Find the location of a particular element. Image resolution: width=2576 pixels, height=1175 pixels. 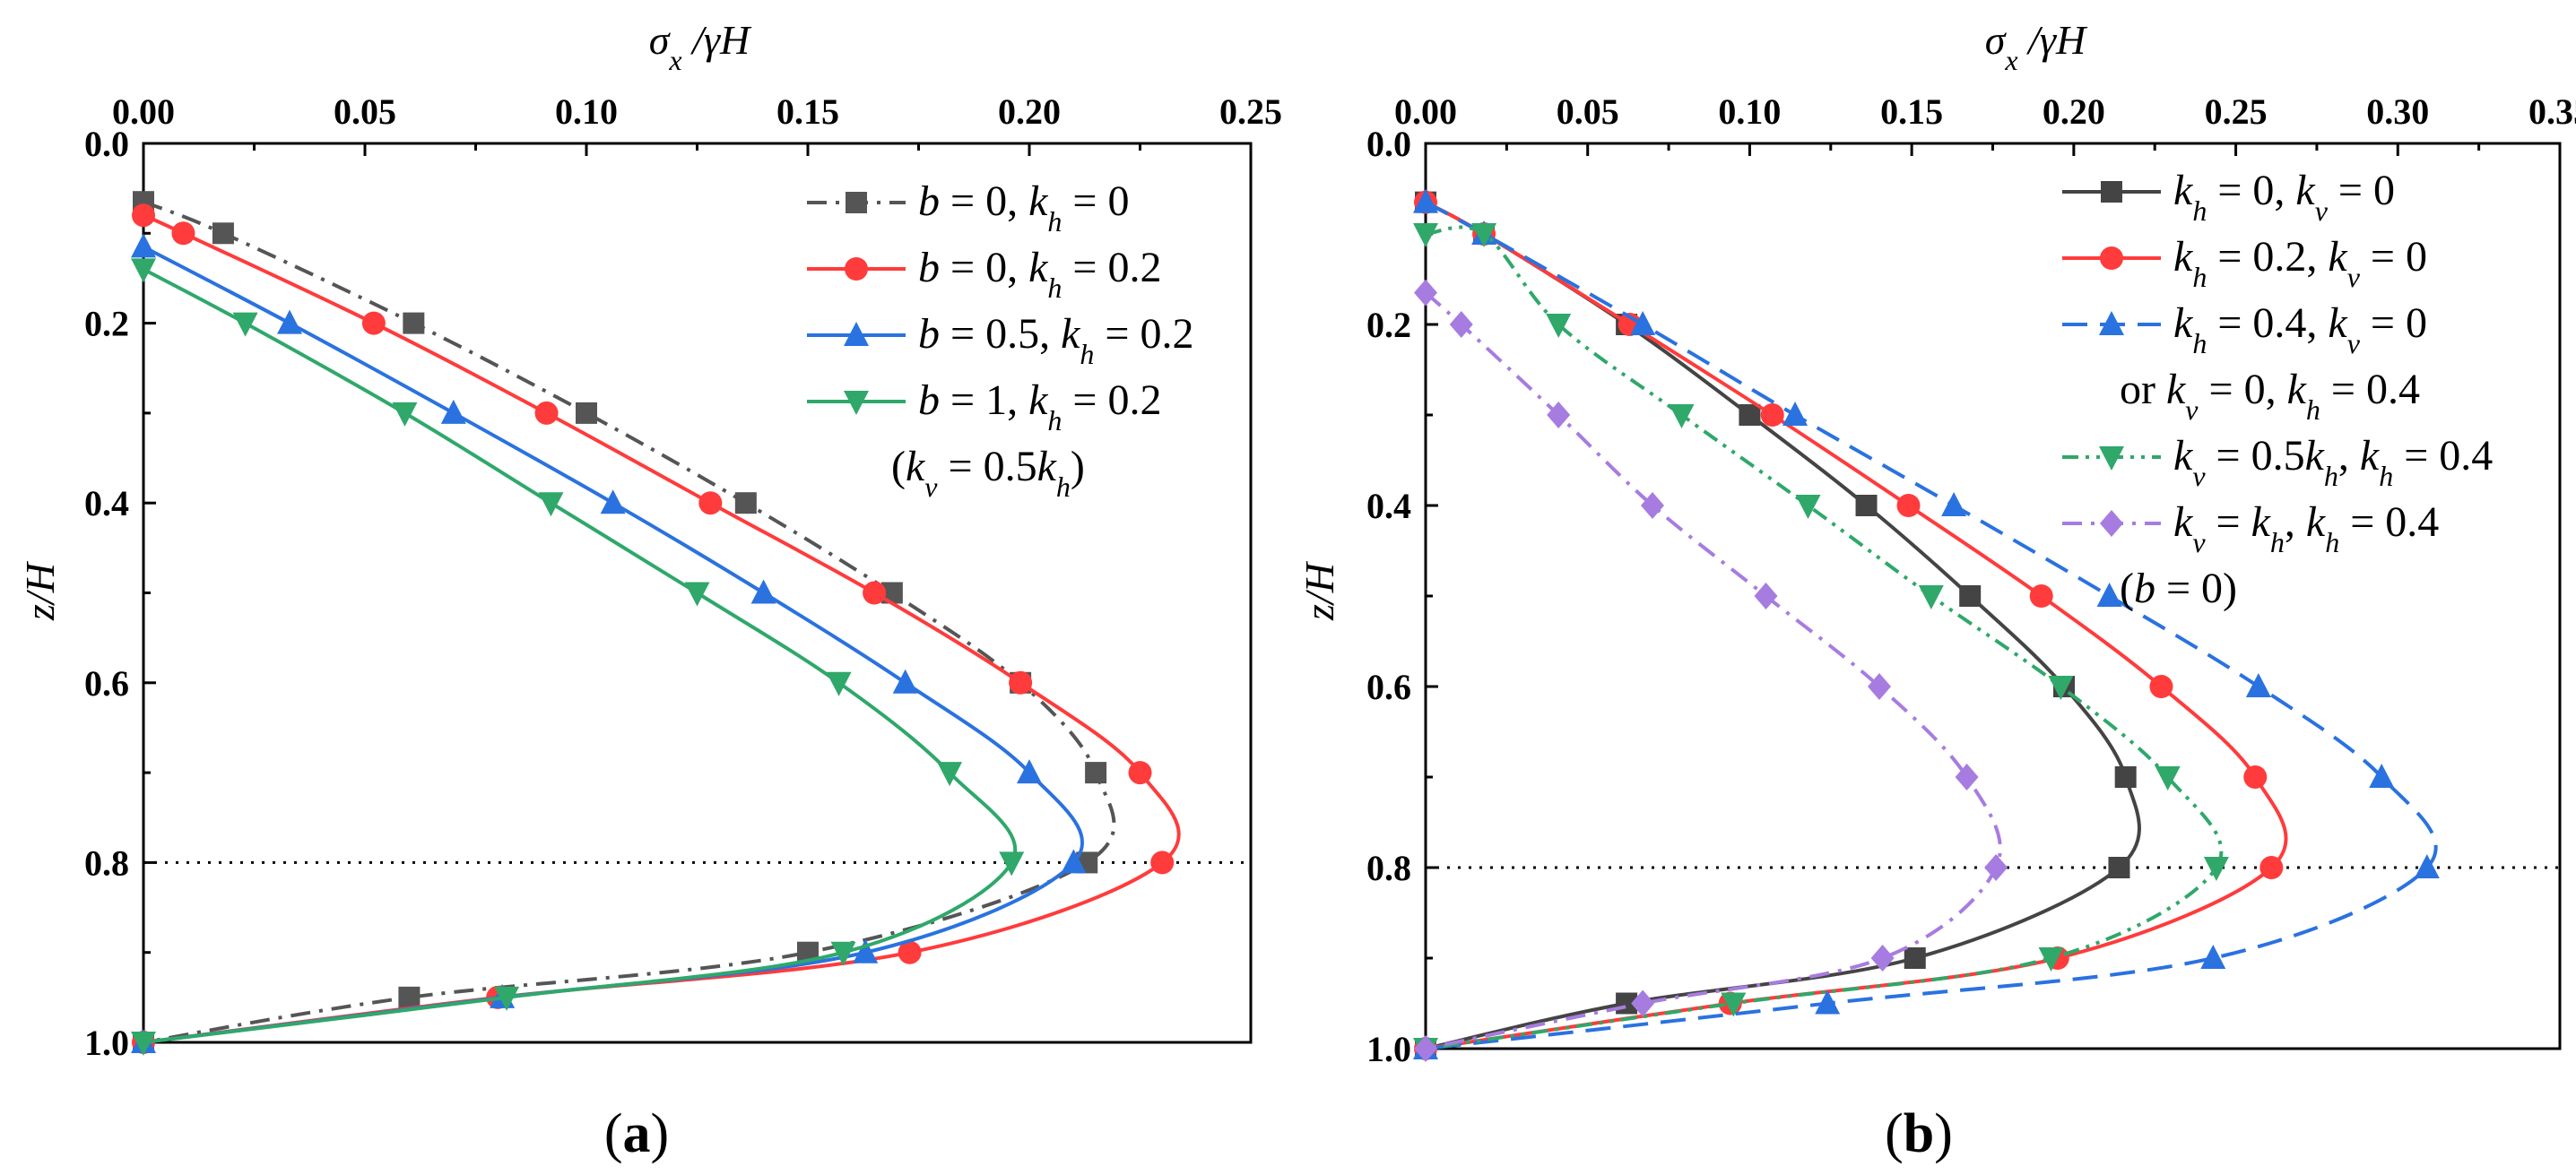

legend-label: b = 0.5, kh = 0.2 is located at coordinates (1055, 340).